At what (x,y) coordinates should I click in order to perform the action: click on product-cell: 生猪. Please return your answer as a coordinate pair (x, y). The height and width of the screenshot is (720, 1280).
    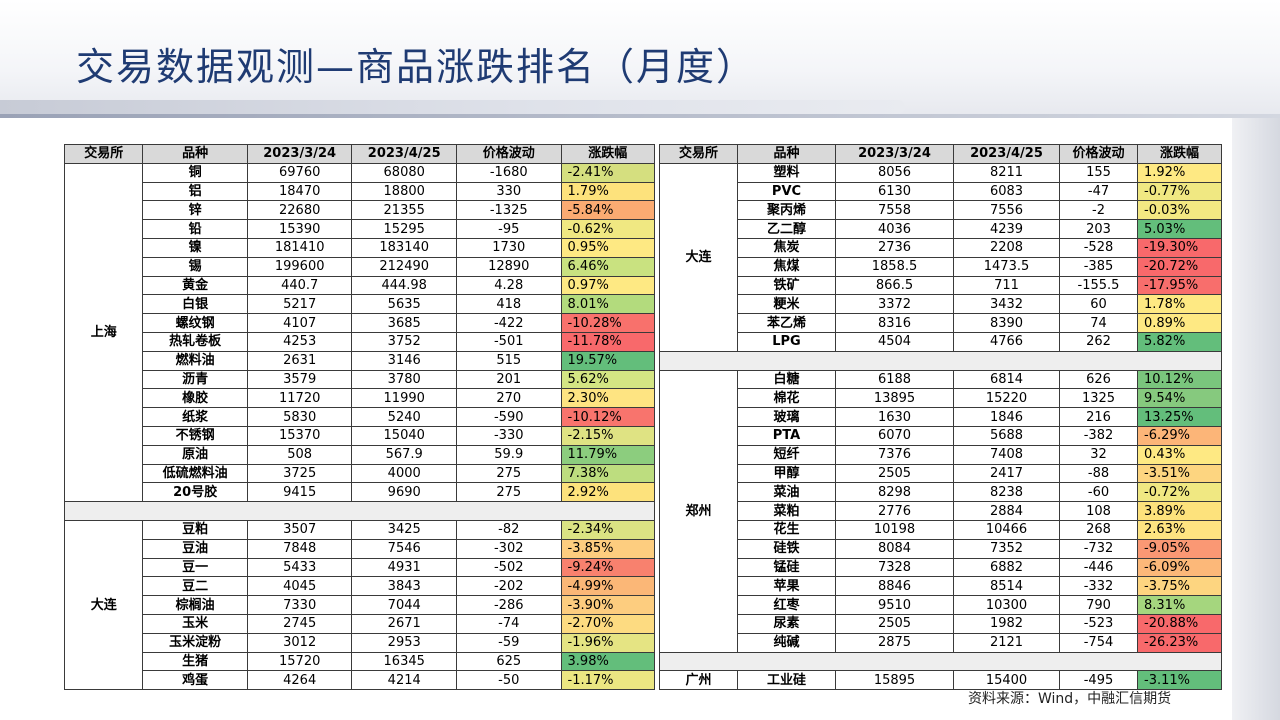
    Looking at the image, I should click on (195, 661).